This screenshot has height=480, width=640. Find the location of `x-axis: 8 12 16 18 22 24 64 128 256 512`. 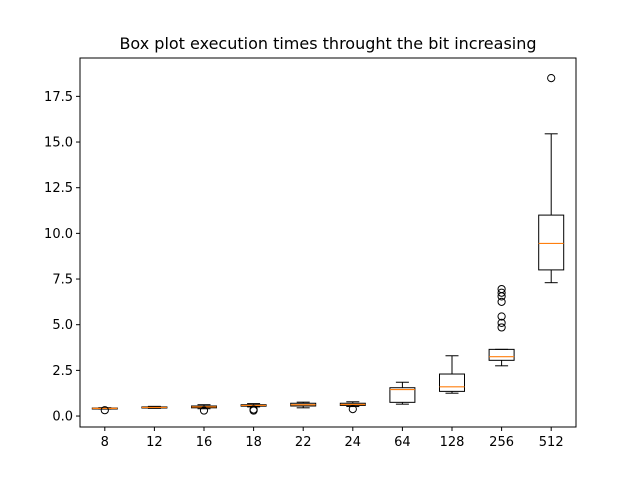

x-axis: 8 12 16 18 22 24 64 128 256 512 is located at coordinates (332, 438).